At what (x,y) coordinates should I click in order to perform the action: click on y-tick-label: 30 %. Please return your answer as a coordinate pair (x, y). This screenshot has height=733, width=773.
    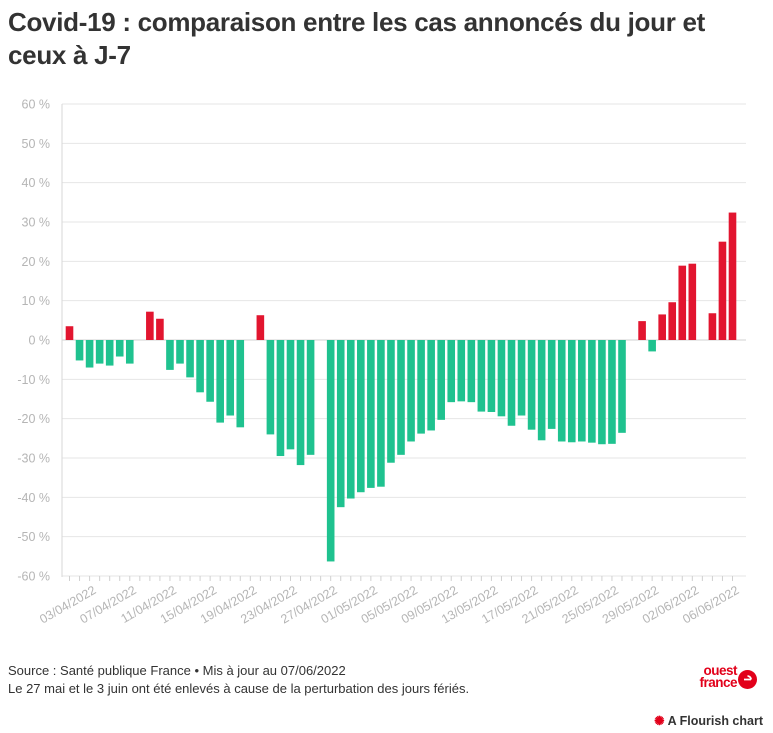
    Looking at the image, I should click on (36, 223).